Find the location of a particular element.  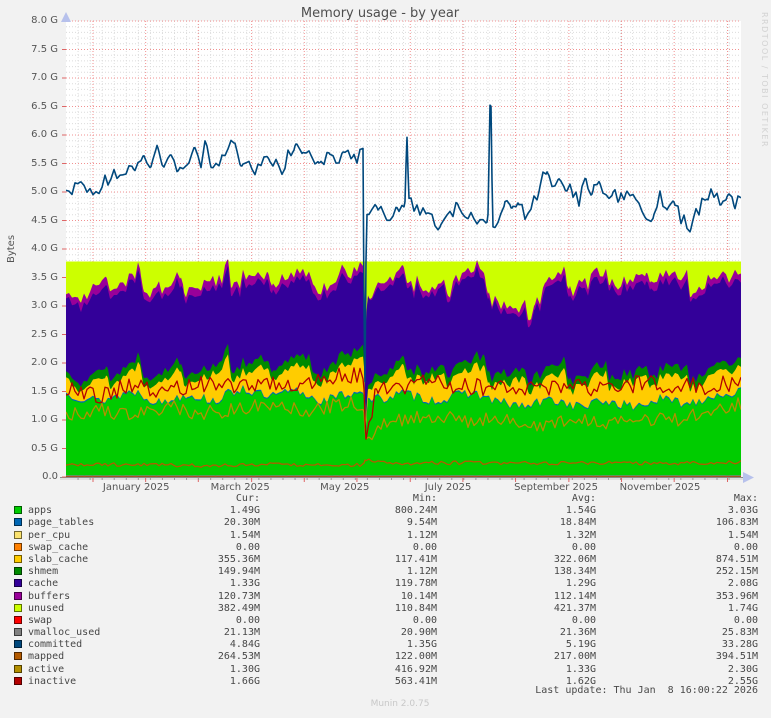

legend-header: Max: is located at coordinates (745, 498).